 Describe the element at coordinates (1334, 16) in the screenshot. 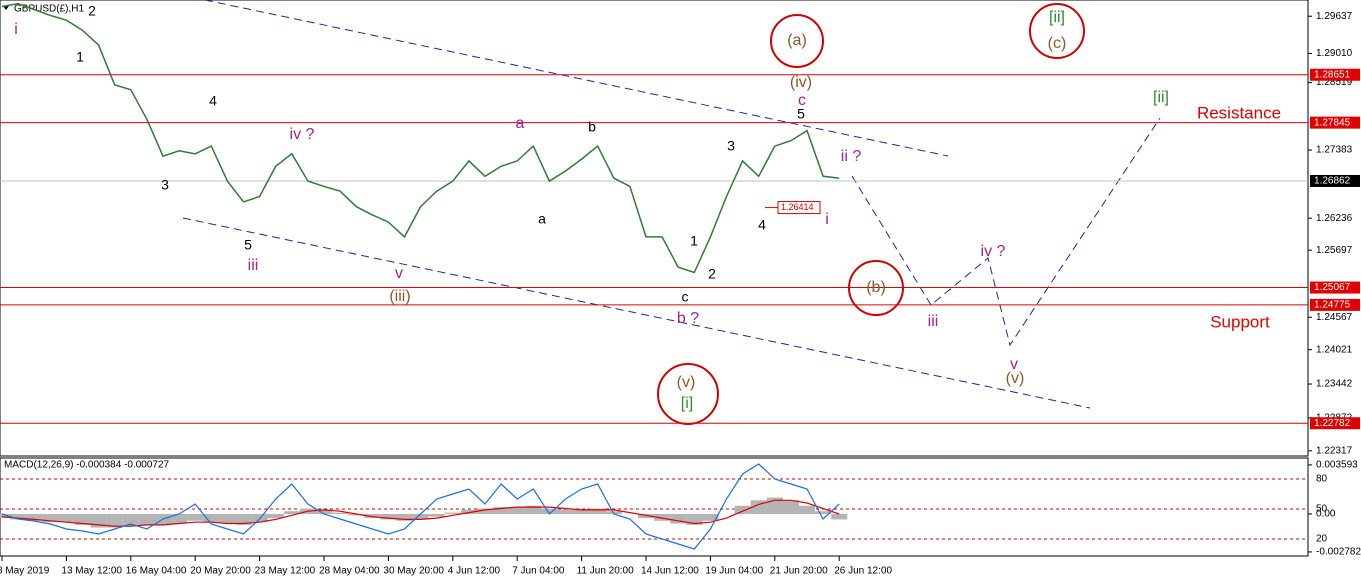

I see `y-tick-label: 1.29637` at that location.